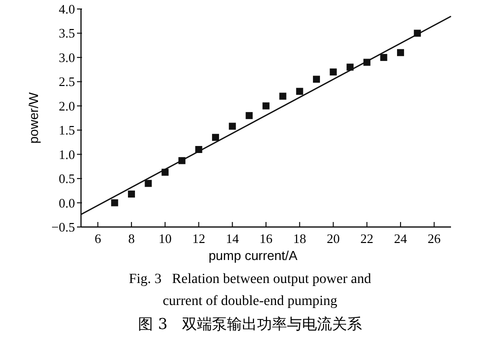  What do you see at coordinates (435, 238) in the screenshot?
I see `x-tick-label: 26` at bounding box center [435, 238].